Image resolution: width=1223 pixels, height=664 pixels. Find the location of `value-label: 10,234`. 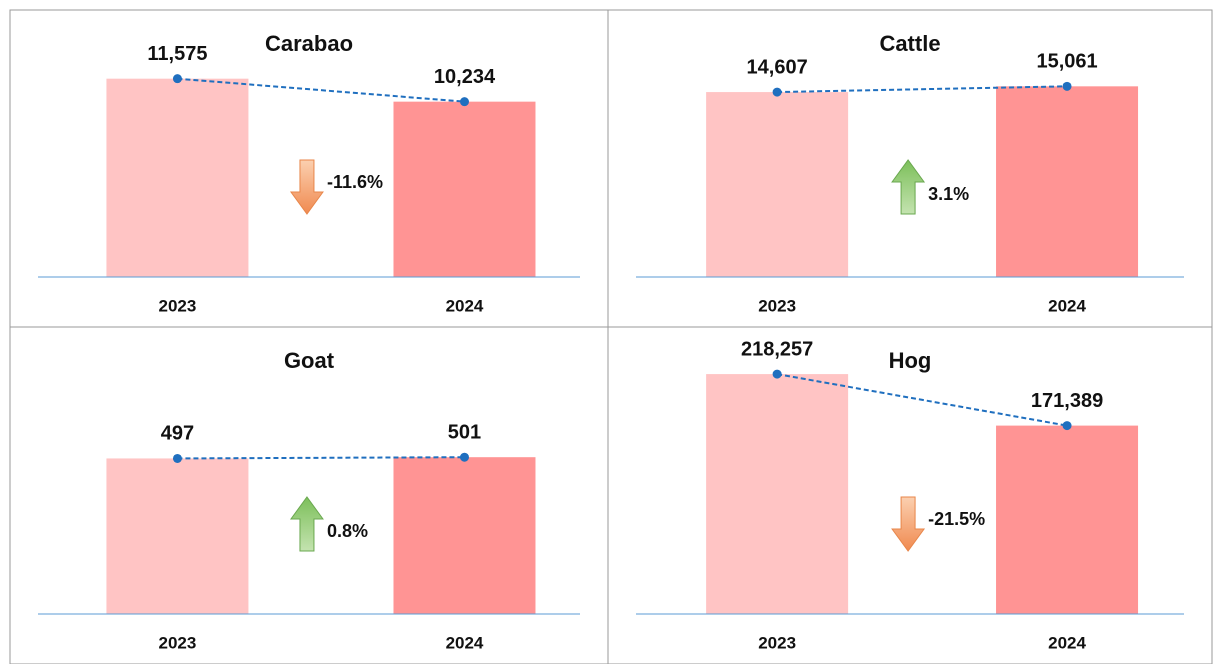

value-label: 10,234 is located at coordinates (465, 77).